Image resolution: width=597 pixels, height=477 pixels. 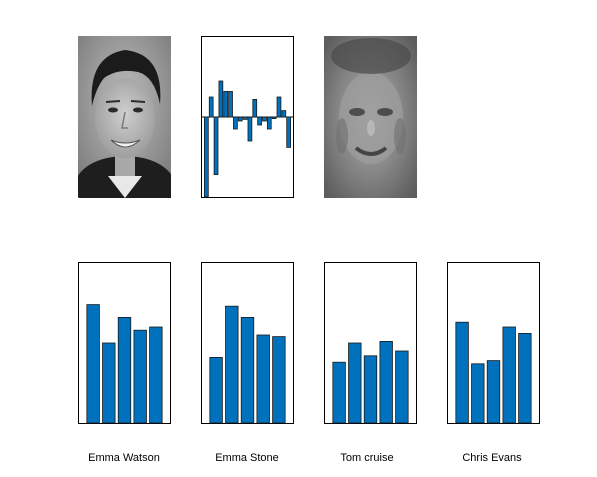 I want to click on input-face-photo, so click(x=124, y=117).